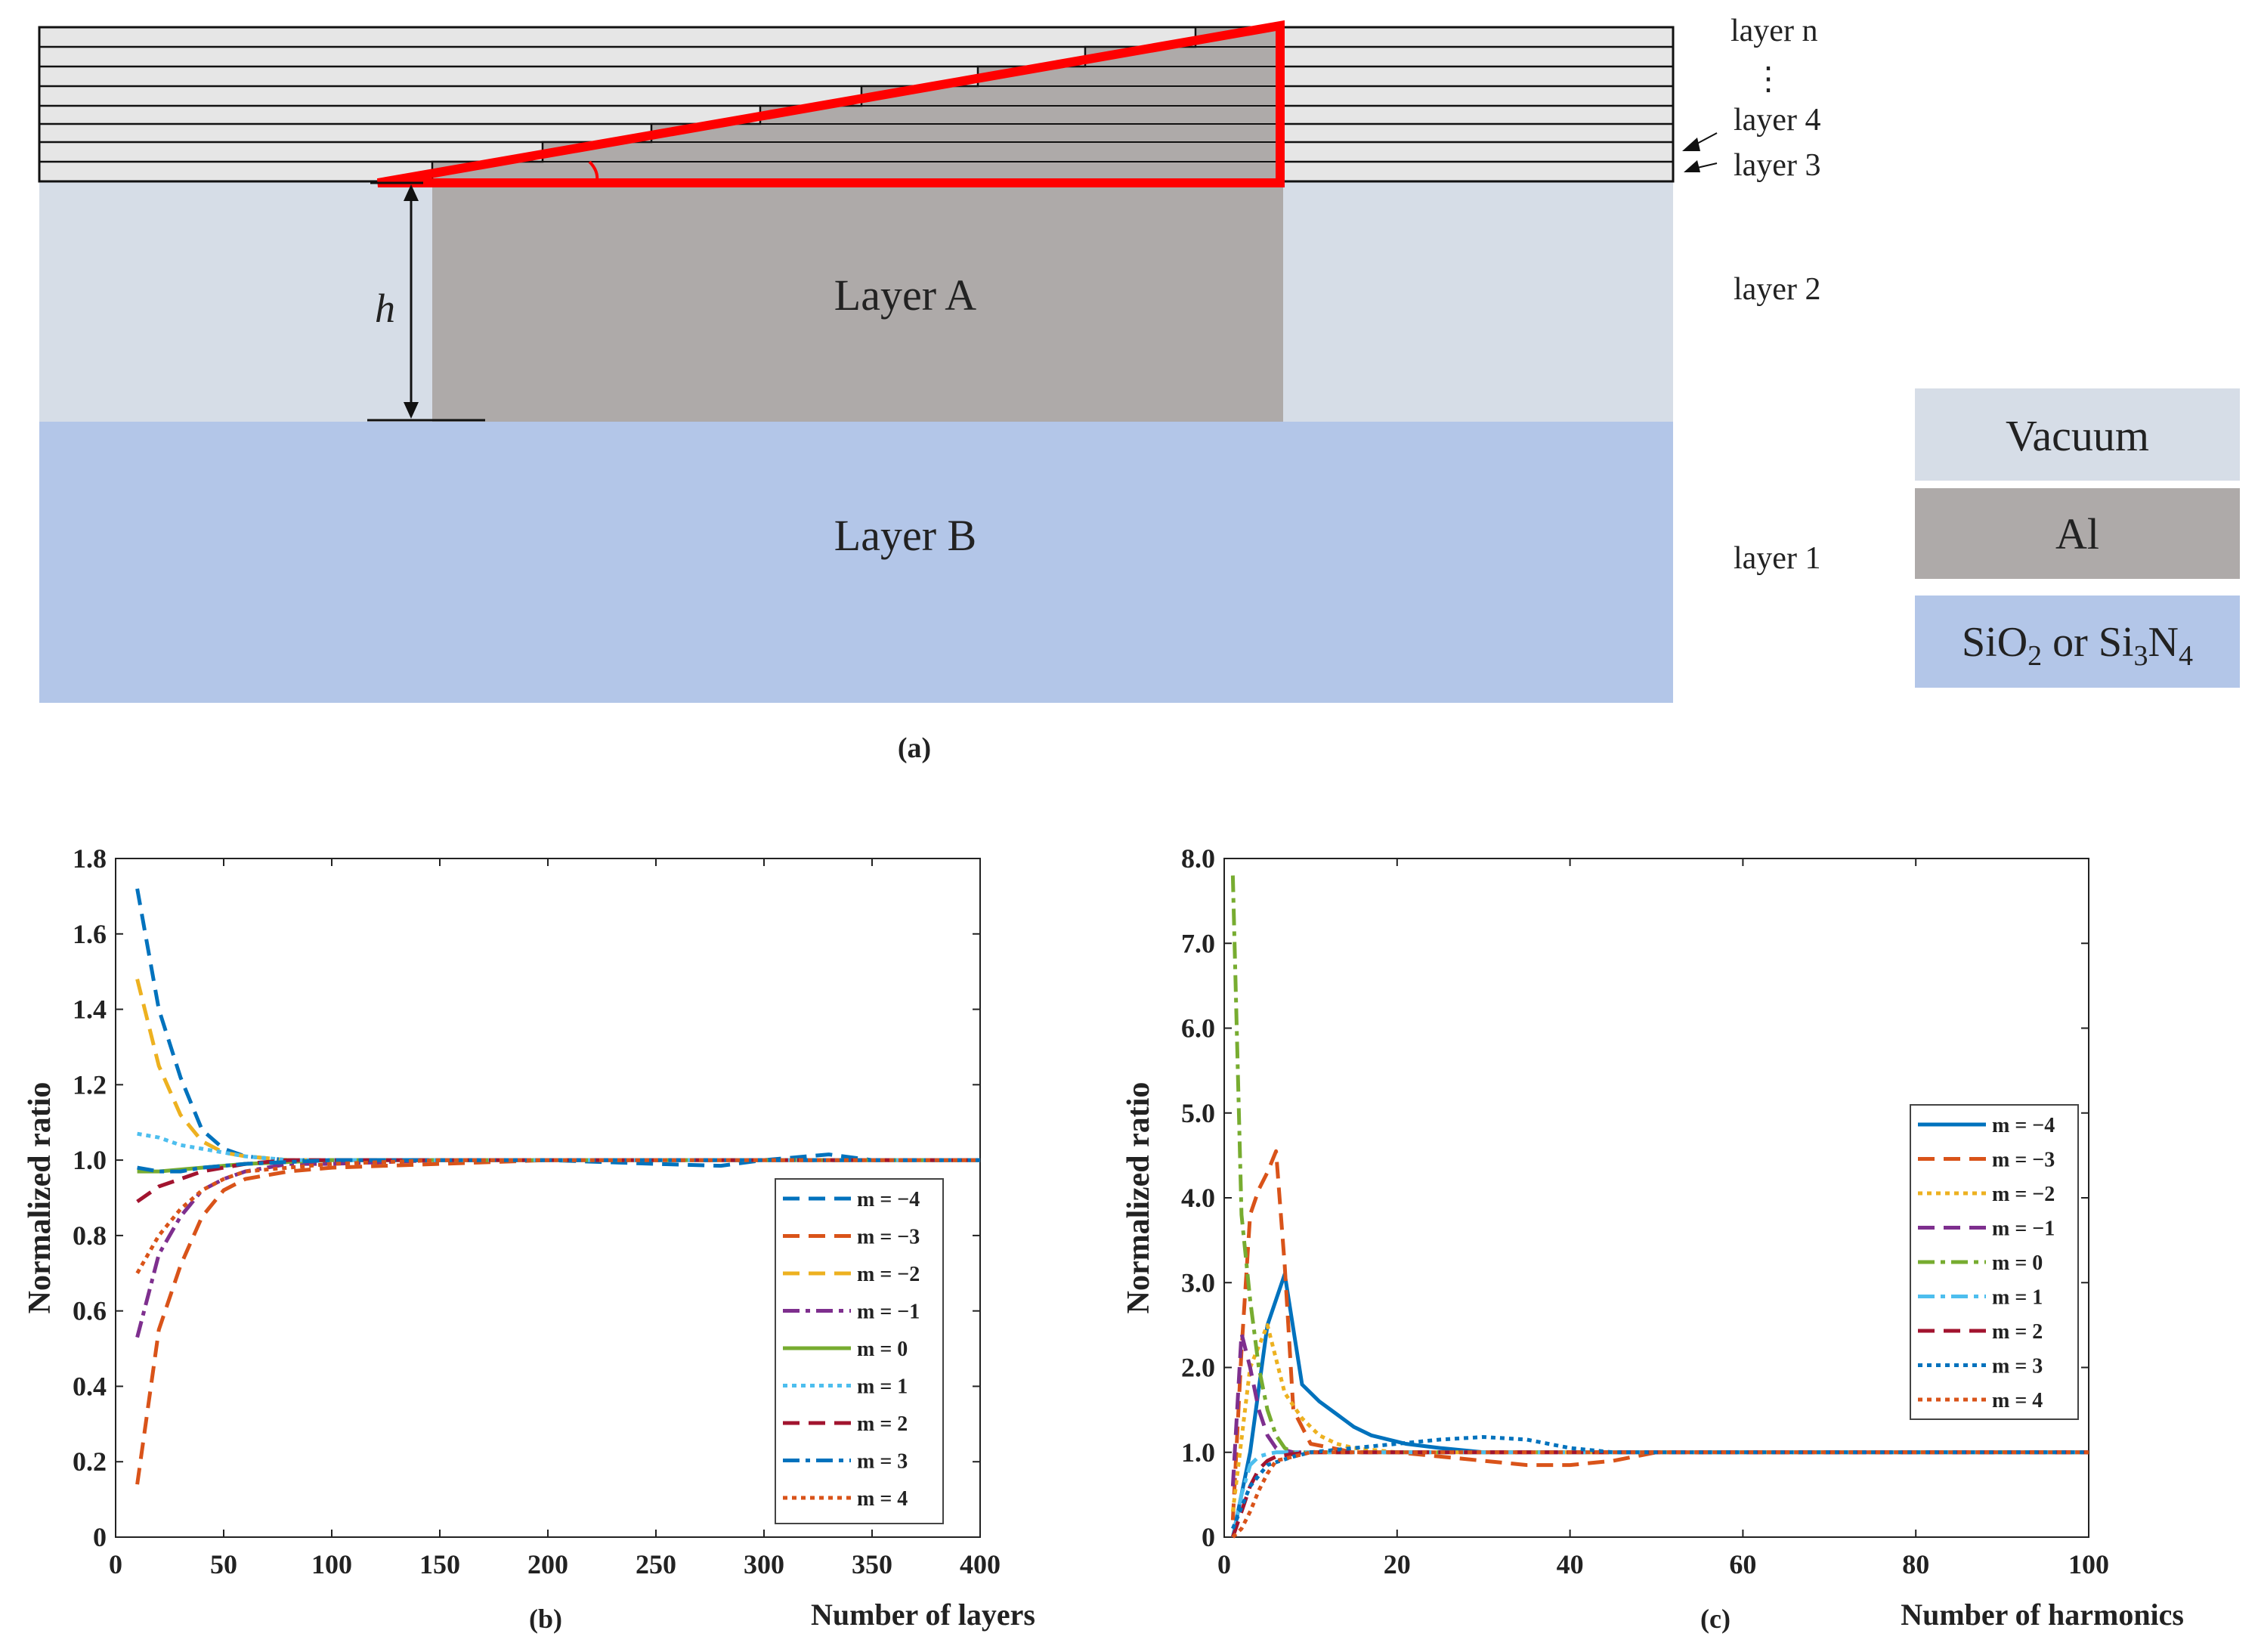 This screenshot has height=1652, width=2261. I want to click on angle-arc, so click(593, 171).